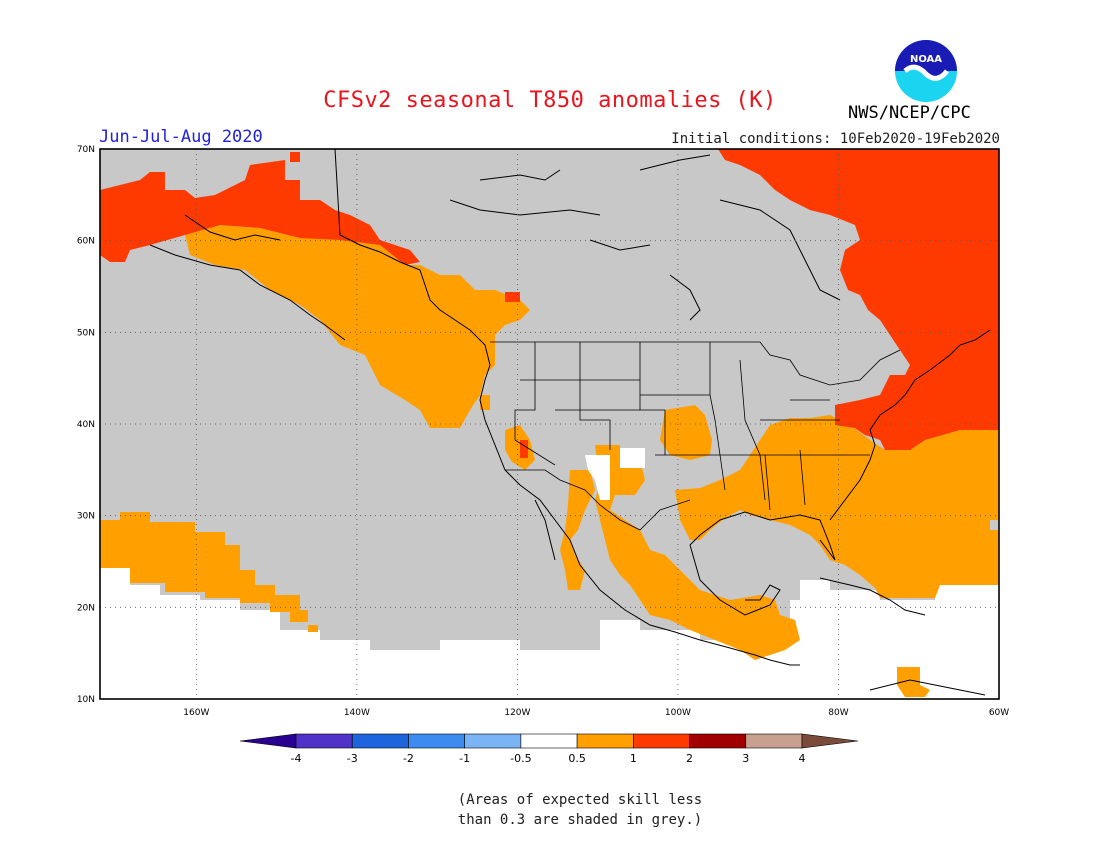 The image size is (1100, 850). I want to click on colorbar-low-arrow, so click(268, 741).